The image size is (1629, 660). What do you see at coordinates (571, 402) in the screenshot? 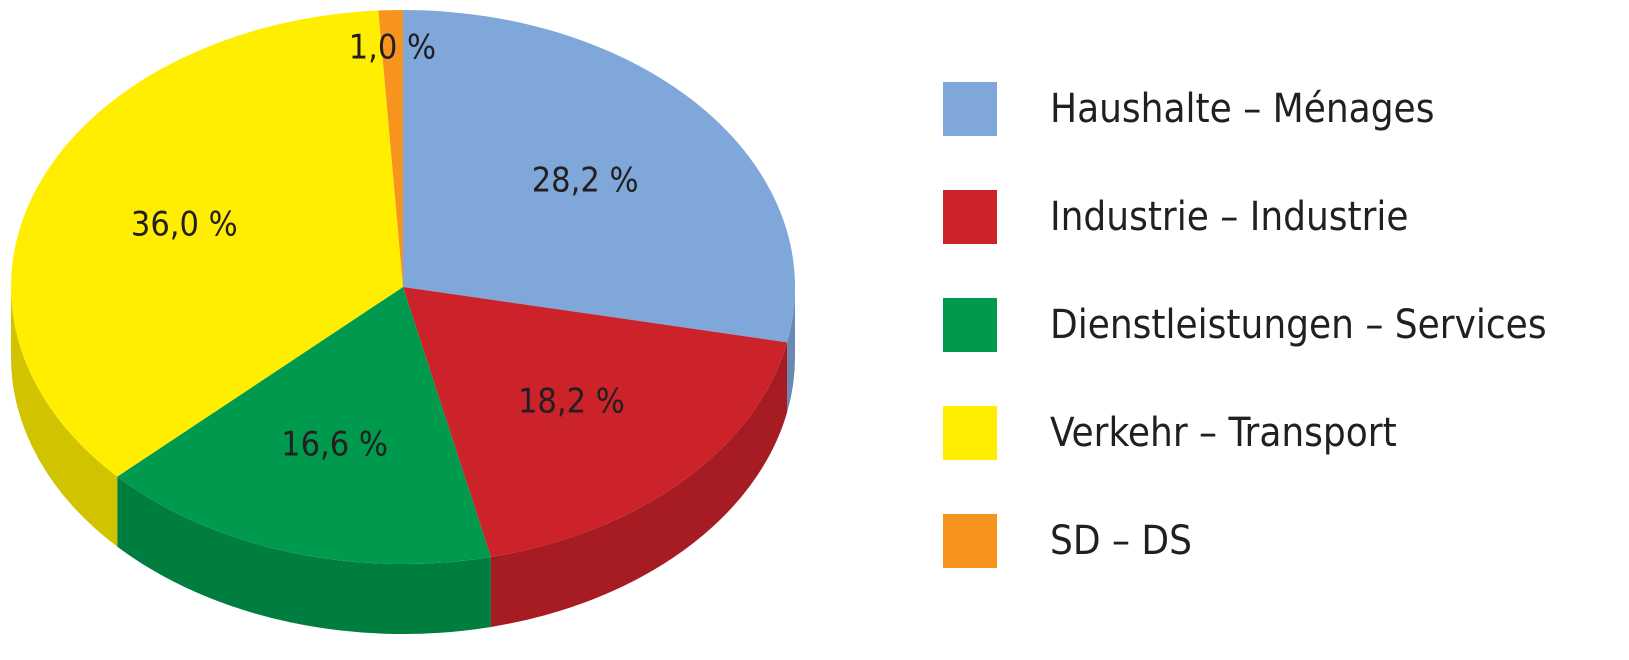
I see `slice-label: 18,2 %` at bounding box center [571, 402].